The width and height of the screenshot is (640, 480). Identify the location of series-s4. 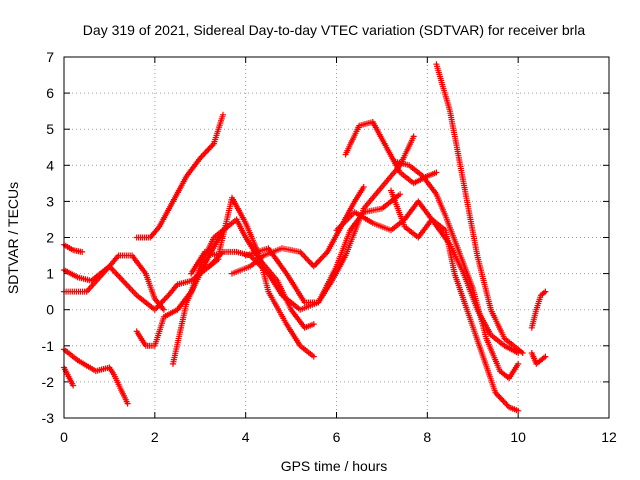
(69, 376).